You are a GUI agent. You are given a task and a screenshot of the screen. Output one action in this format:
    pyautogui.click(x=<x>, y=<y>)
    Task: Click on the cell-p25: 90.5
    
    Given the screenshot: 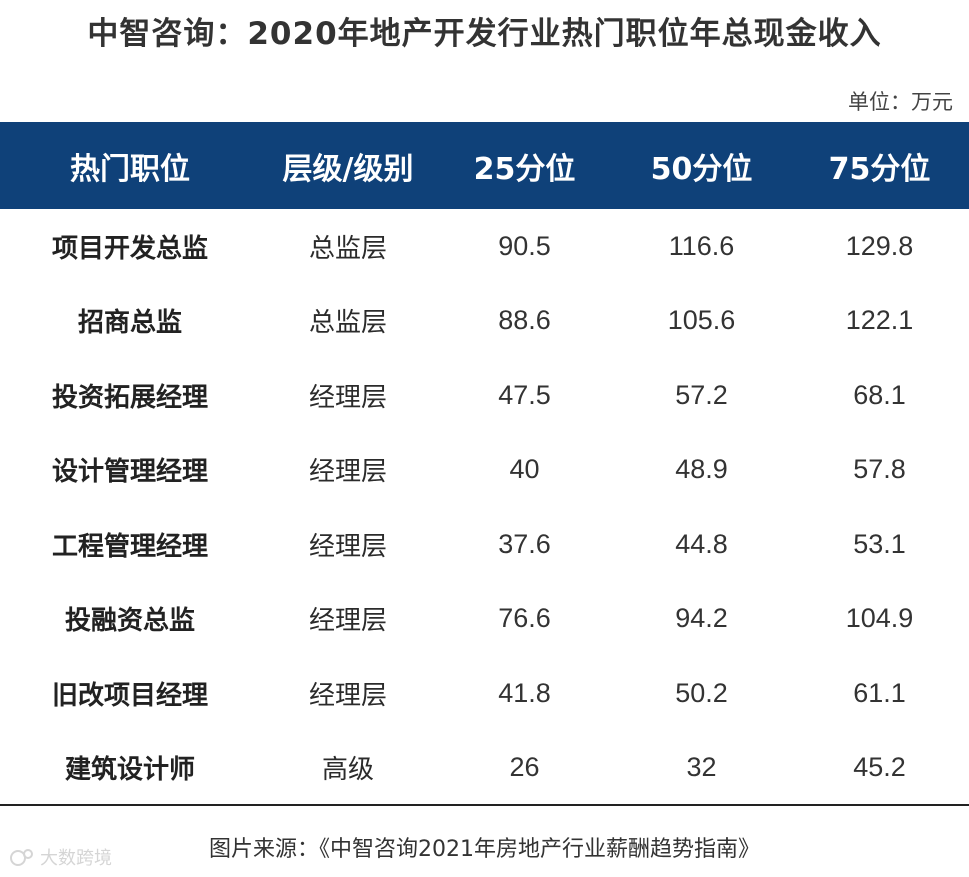 What is the action you would take?
    pyautogui.click(x=524, y=245)
    